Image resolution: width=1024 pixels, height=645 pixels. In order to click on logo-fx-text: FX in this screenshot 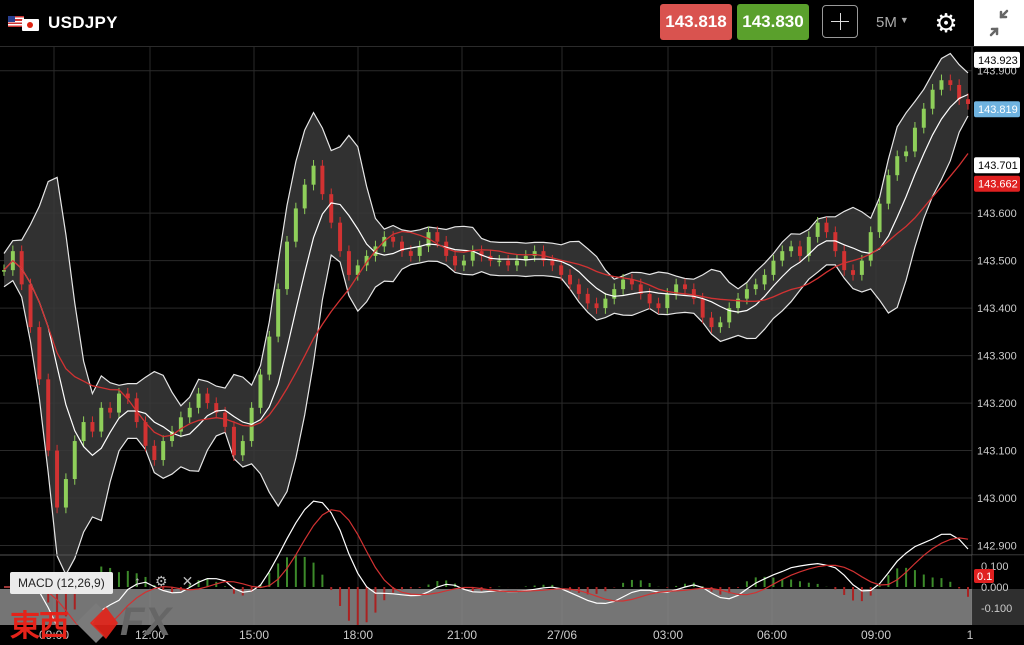, I will do `click(146, 622)`.